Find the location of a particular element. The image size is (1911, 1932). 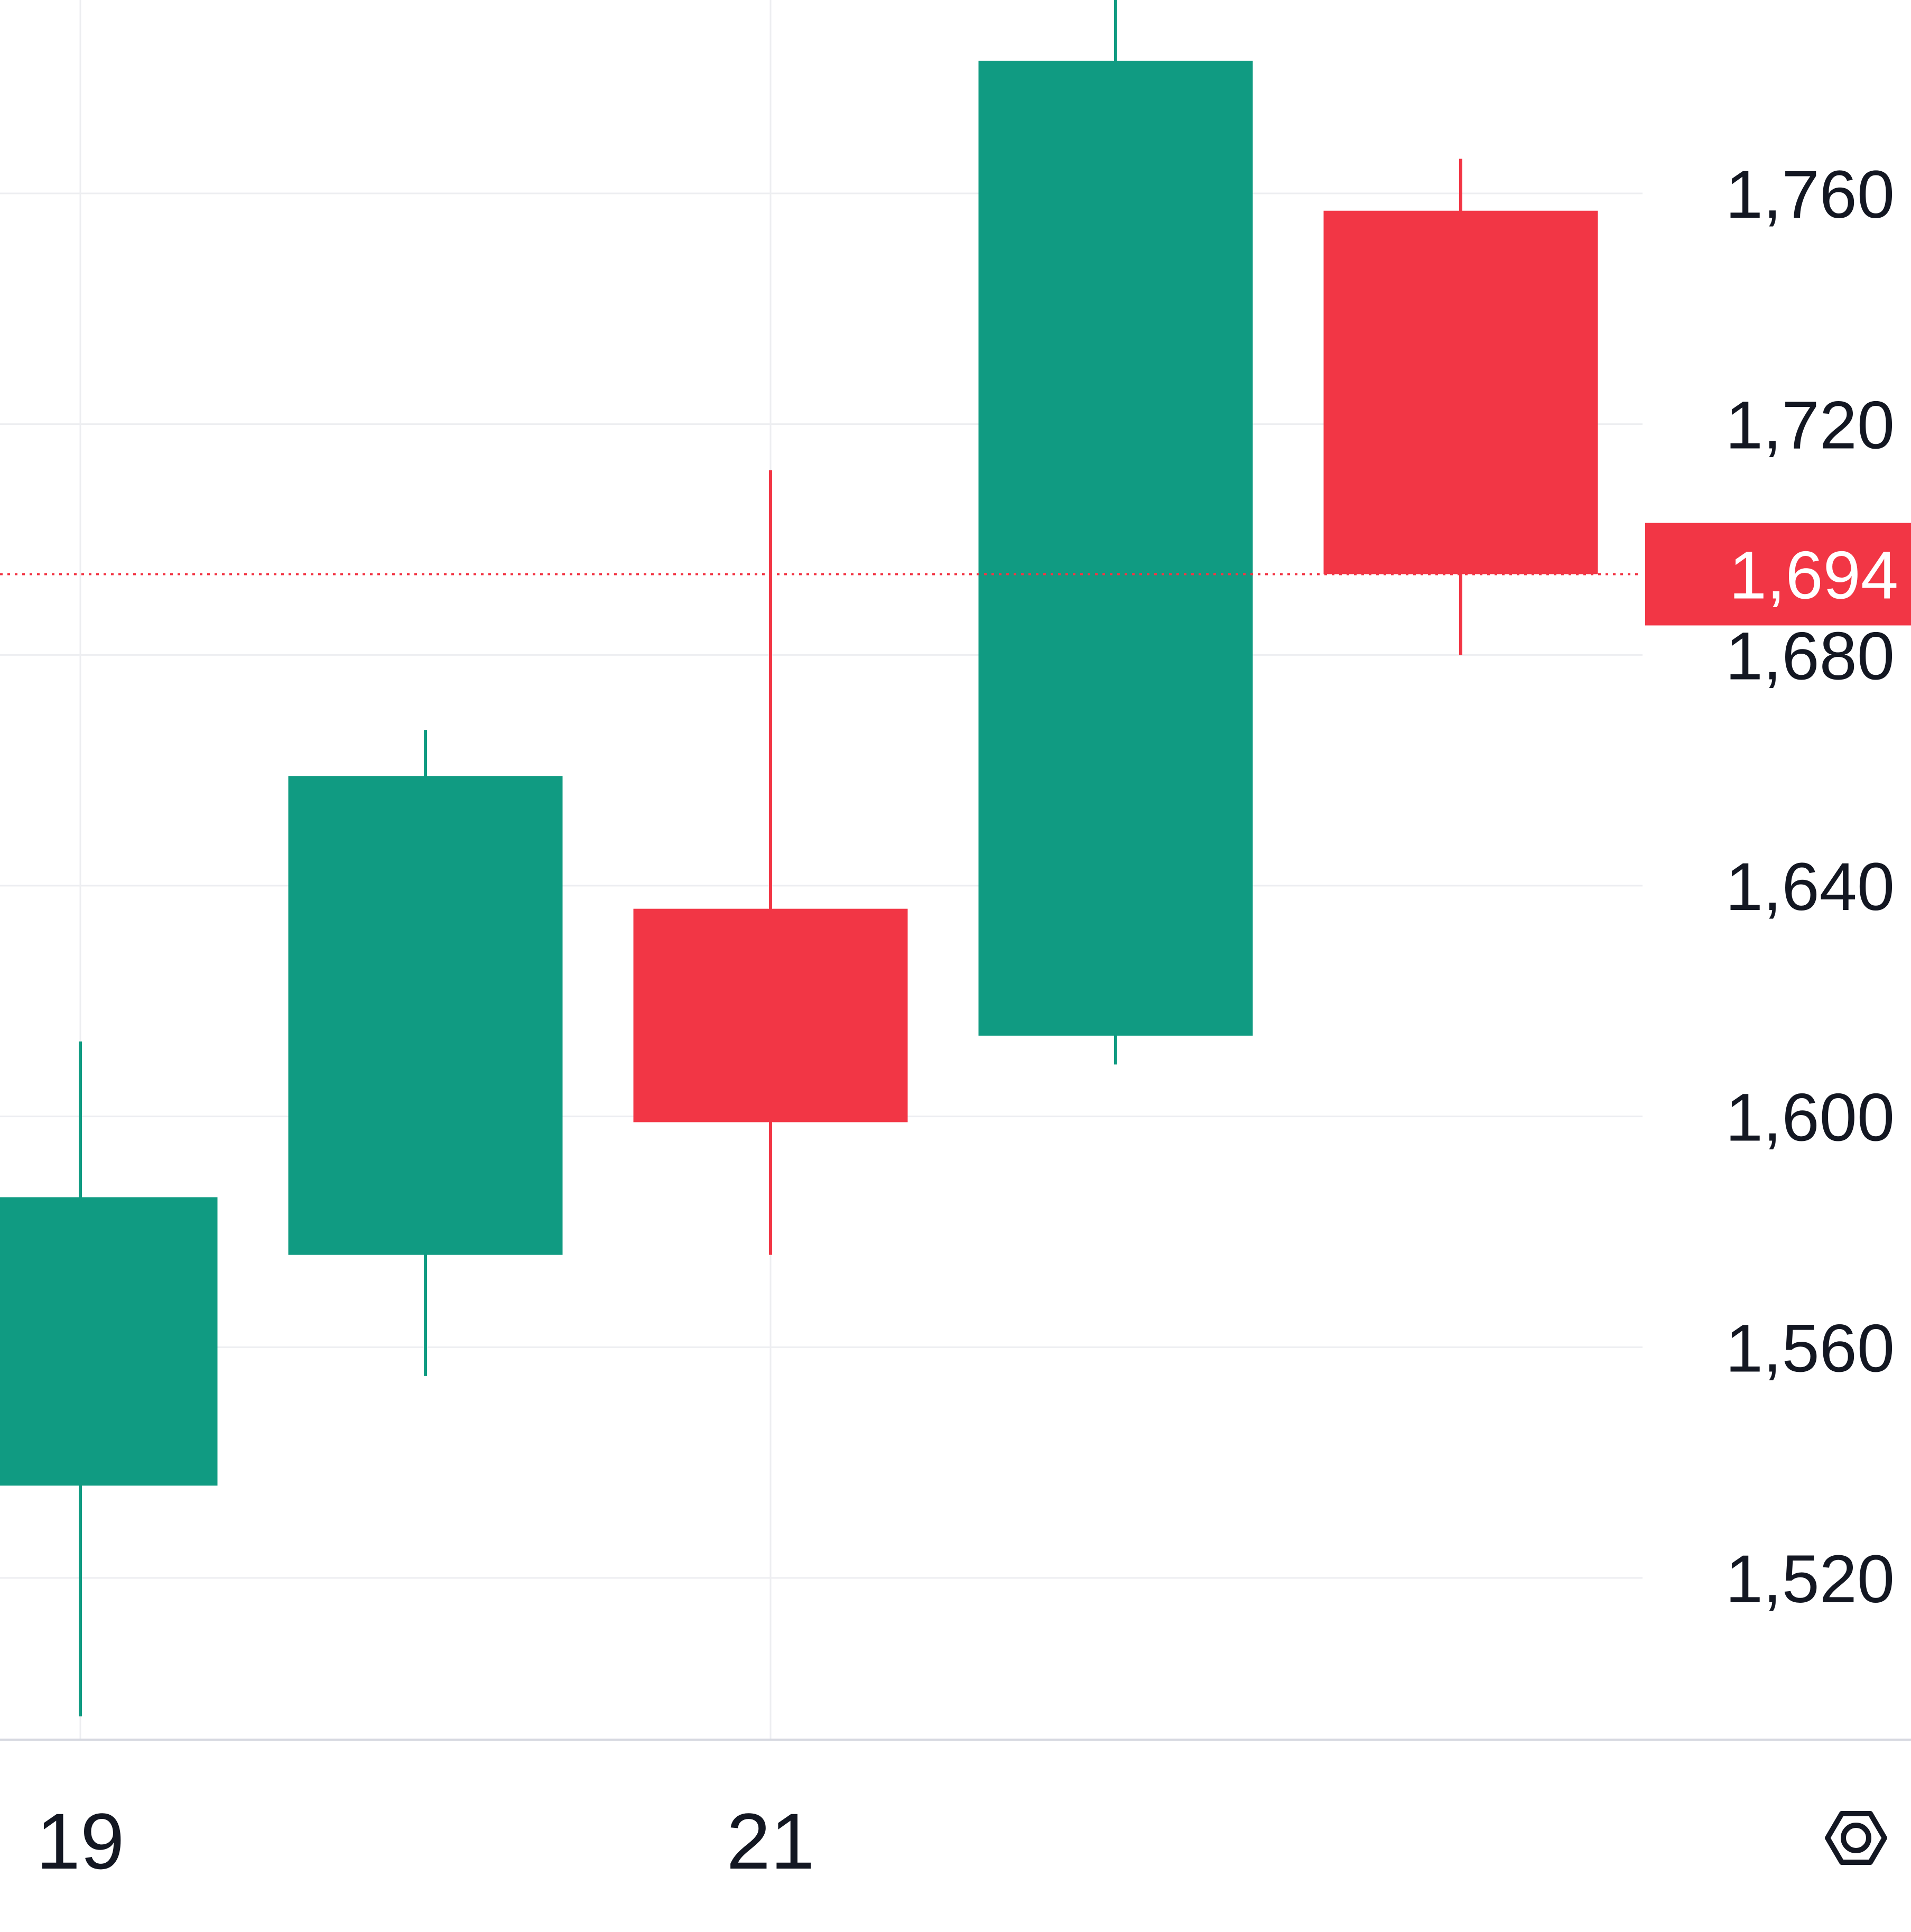

last-price-tag-text: 1,694 is located at coordinates (1814, 576).